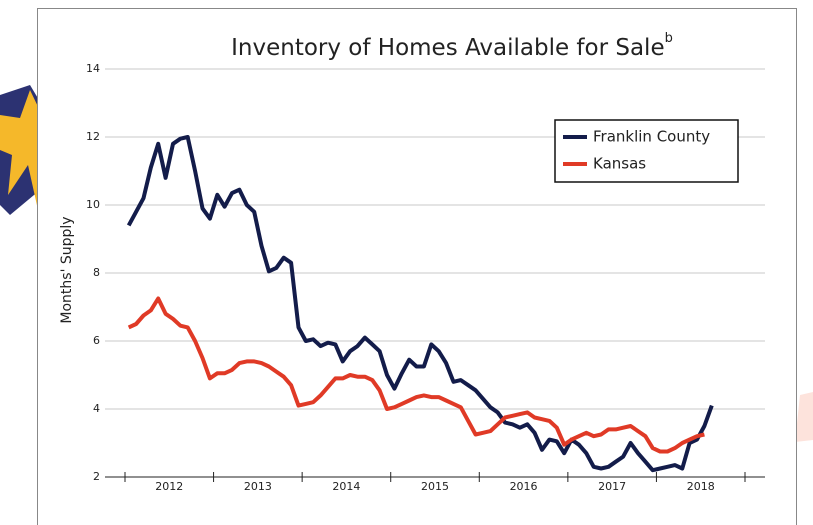 The image size is (813, 525). Describe the element at coordinates (169, 486) in the screenshot. I see `x-tick-label: 2012` at that location.